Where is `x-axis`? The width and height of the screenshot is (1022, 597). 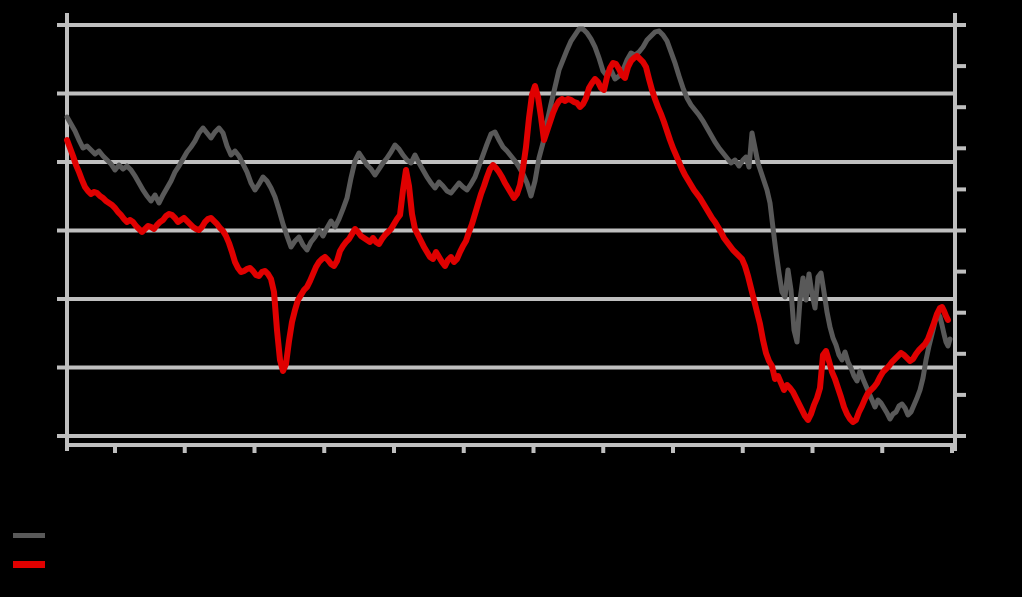
x-axis is located at coordinates (511, 448).